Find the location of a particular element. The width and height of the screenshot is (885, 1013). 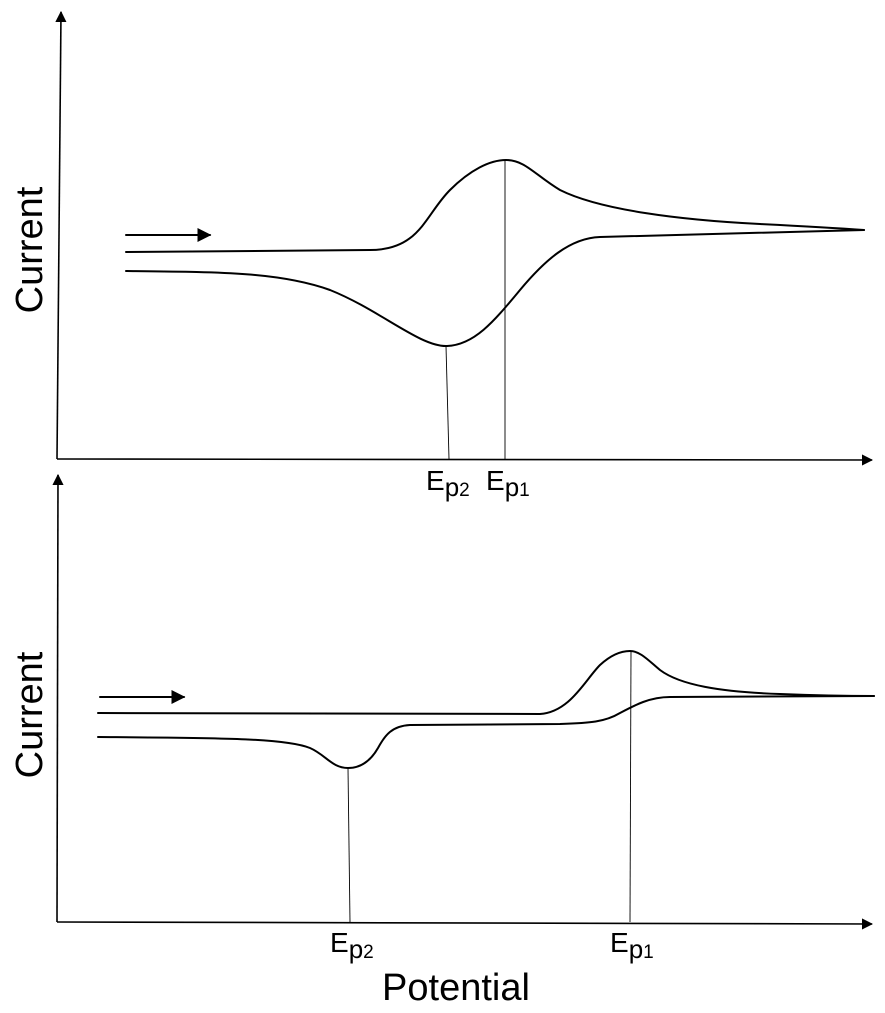

top-reverse-curve is located at coordinates (495, 288).